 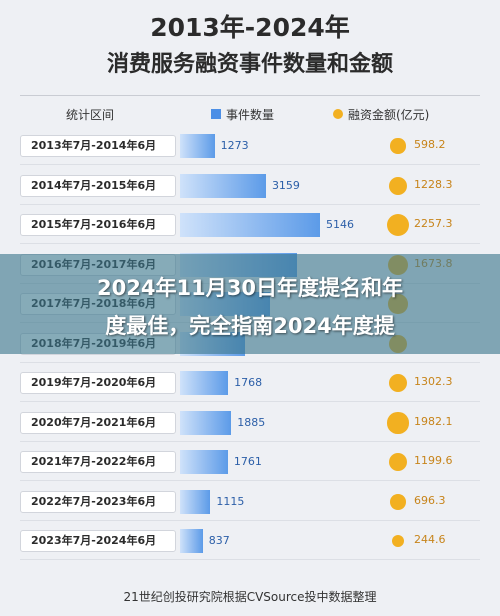 I want to click on header-period: 统计区间, so click(x=90, y=115).